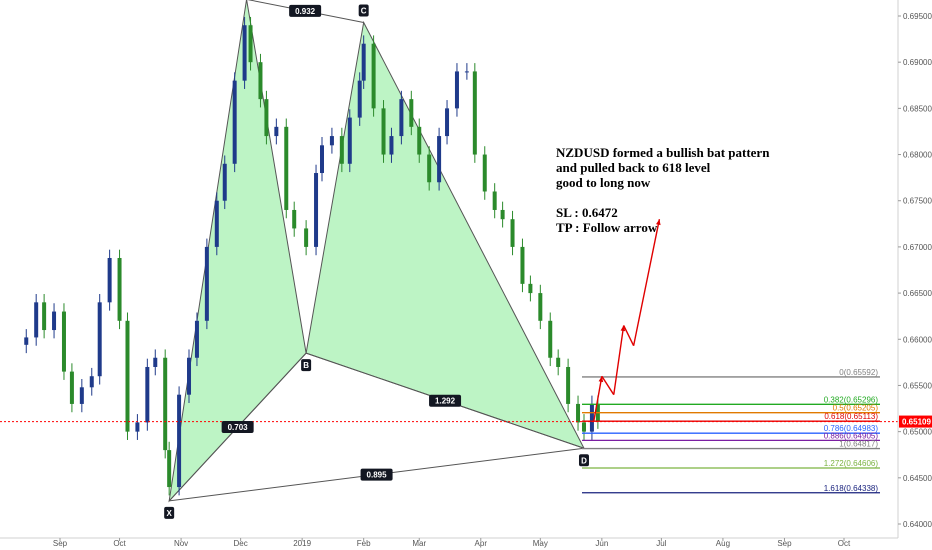  What do you see at coordinates (851, 435) in the screenshot?
I see `fib-level-label: 0.886(0.64905)` at bounding box center [851, 435].